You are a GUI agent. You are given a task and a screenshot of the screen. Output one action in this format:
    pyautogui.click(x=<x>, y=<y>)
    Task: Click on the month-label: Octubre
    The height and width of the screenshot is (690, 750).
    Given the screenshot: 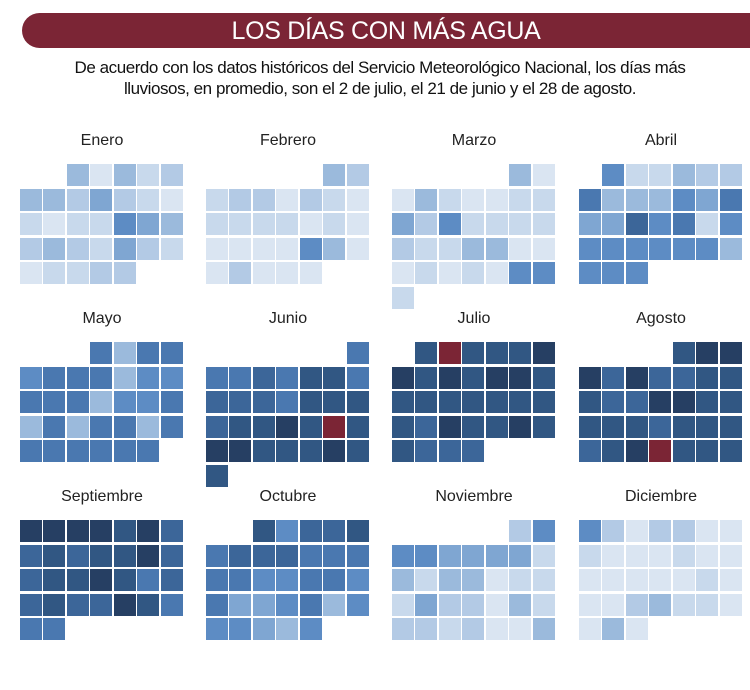 What is the action you would take?
    pyautogui.click(x=288, y=496)
    